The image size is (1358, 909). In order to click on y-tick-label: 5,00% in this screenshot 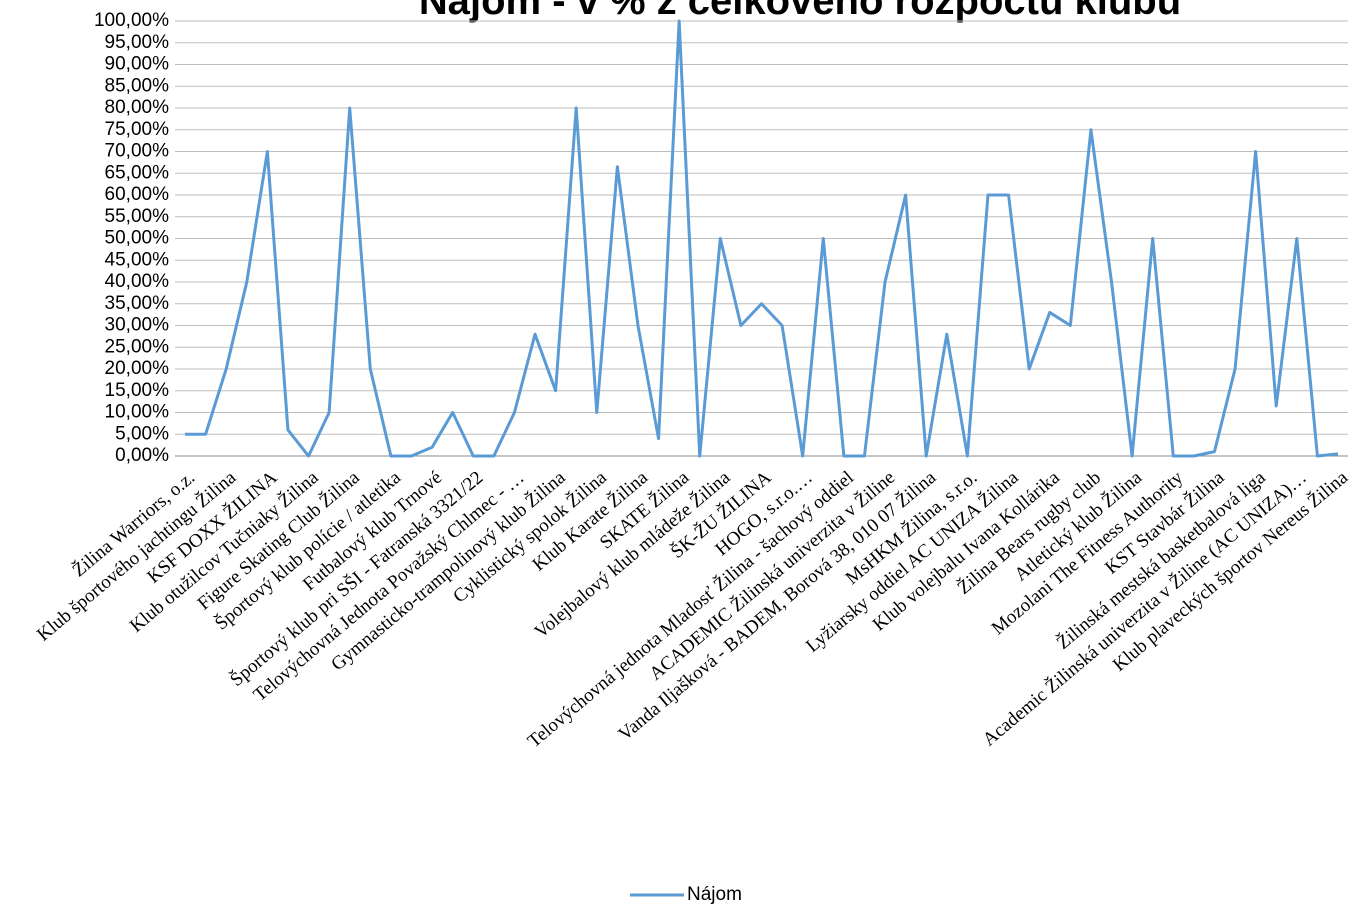, I will do `click(142, 433)`.